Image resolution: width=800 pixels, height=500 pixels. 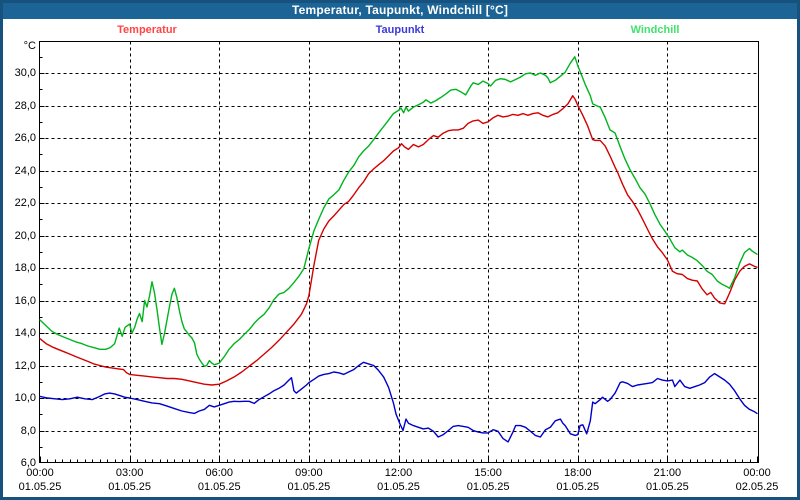 What do you see at coordinates (25, 300) in the screenshot?
I see `y-axis-label: 16,0` at bounding box center [25, 300].